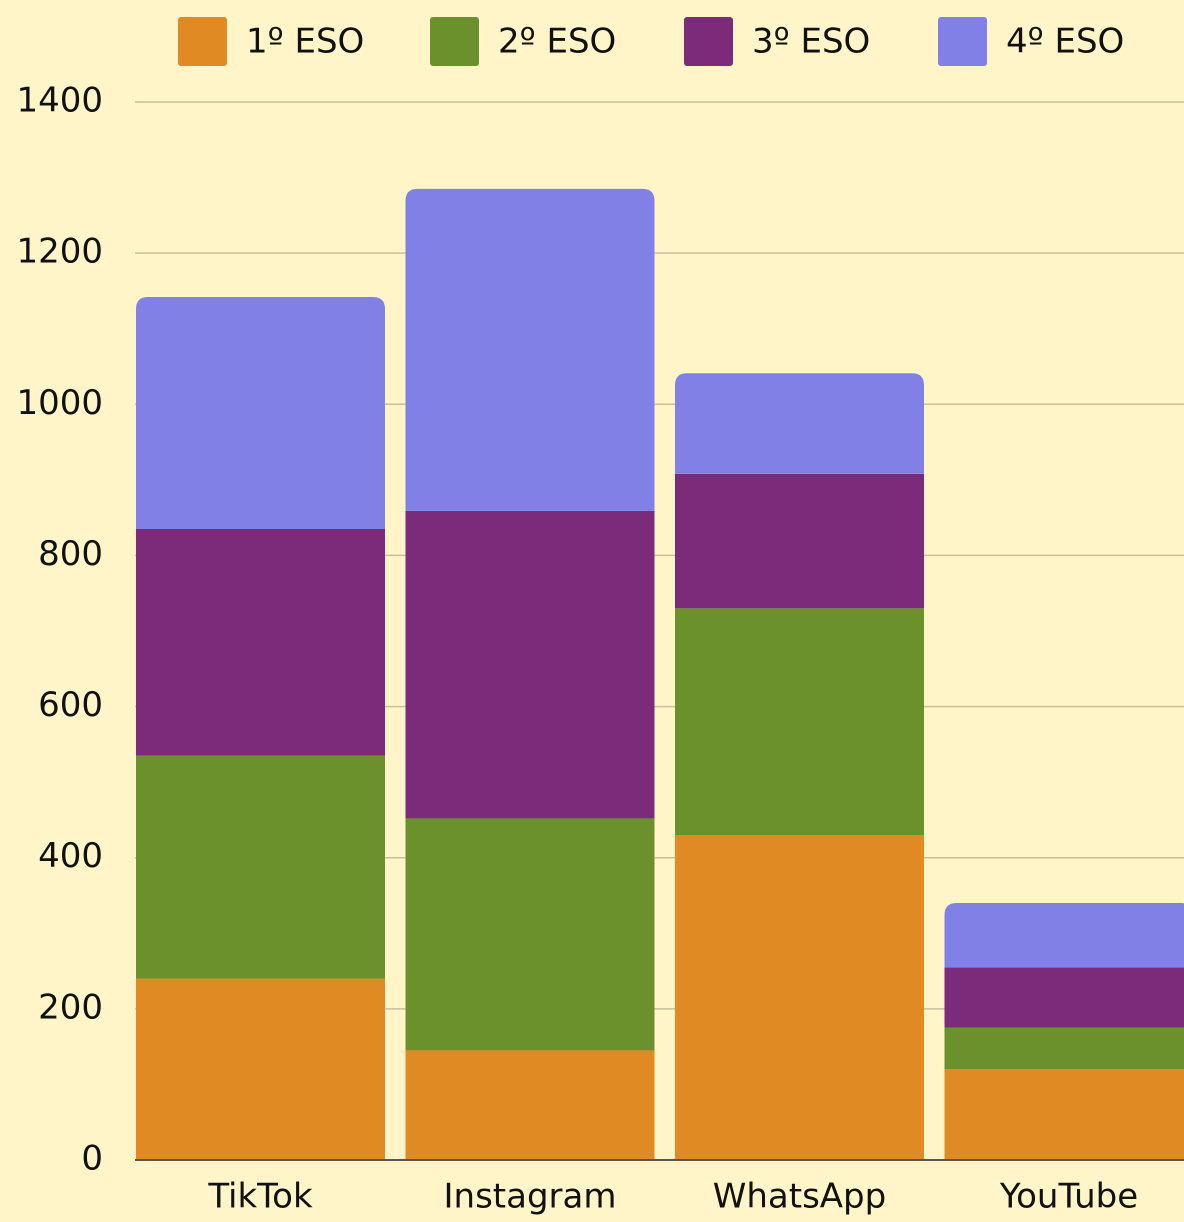 The height and width of the screenshot is (1222, 1184). Describe the element at coordinates (799, 1197) in the screenshot. I see `x-tick-label: WhatsApp` at that location.